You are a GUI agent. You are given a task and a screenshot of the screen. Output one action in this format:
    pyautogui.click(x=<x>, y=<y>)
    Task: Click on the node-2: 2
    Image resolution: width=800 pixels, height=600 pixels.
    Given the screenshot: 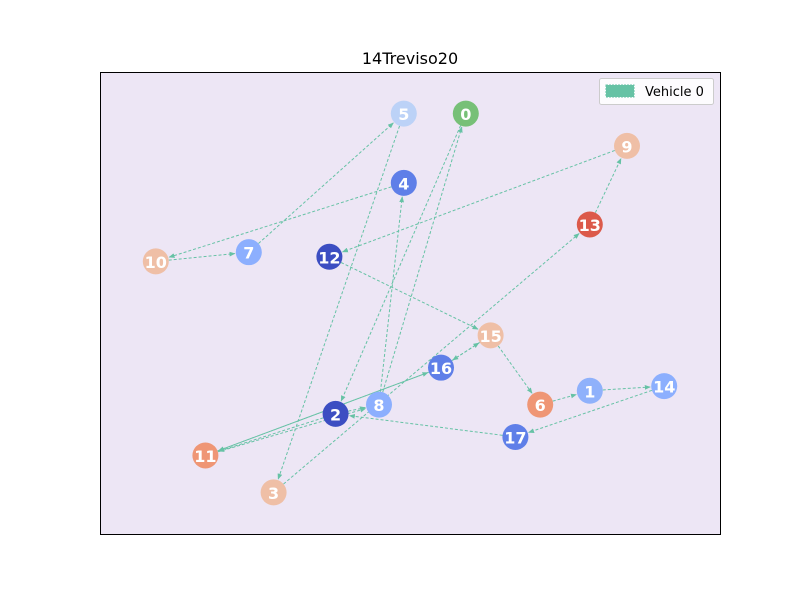 What is the action you would take?
    pyautogui.click(x=335, y=413)
    